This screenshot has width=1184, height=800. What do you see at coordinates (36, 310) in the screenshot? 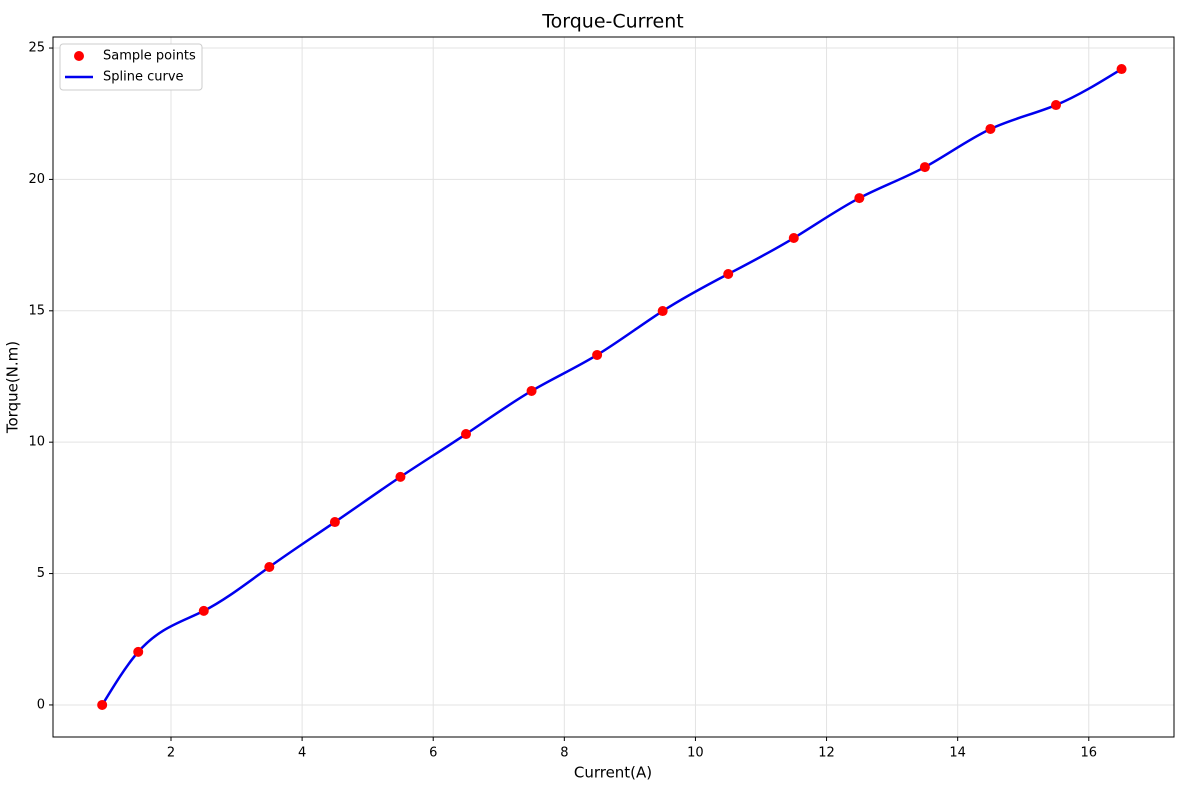
I see `y-tick-label: 15` at bounding box center [36, 310].